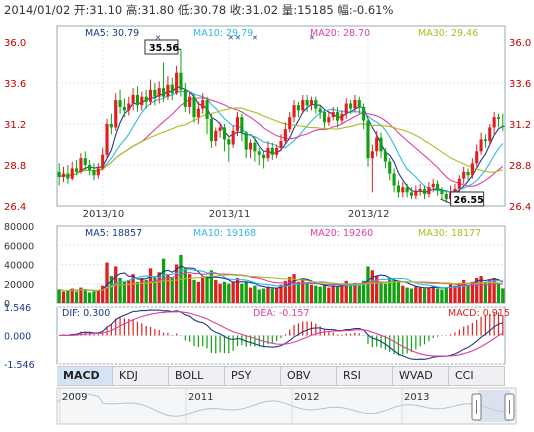 This screenshot has height=432, width=534. Describe the element at coordinates (19, 285) in the screenshot. I see `volume-axis-label: 20000` at that location.